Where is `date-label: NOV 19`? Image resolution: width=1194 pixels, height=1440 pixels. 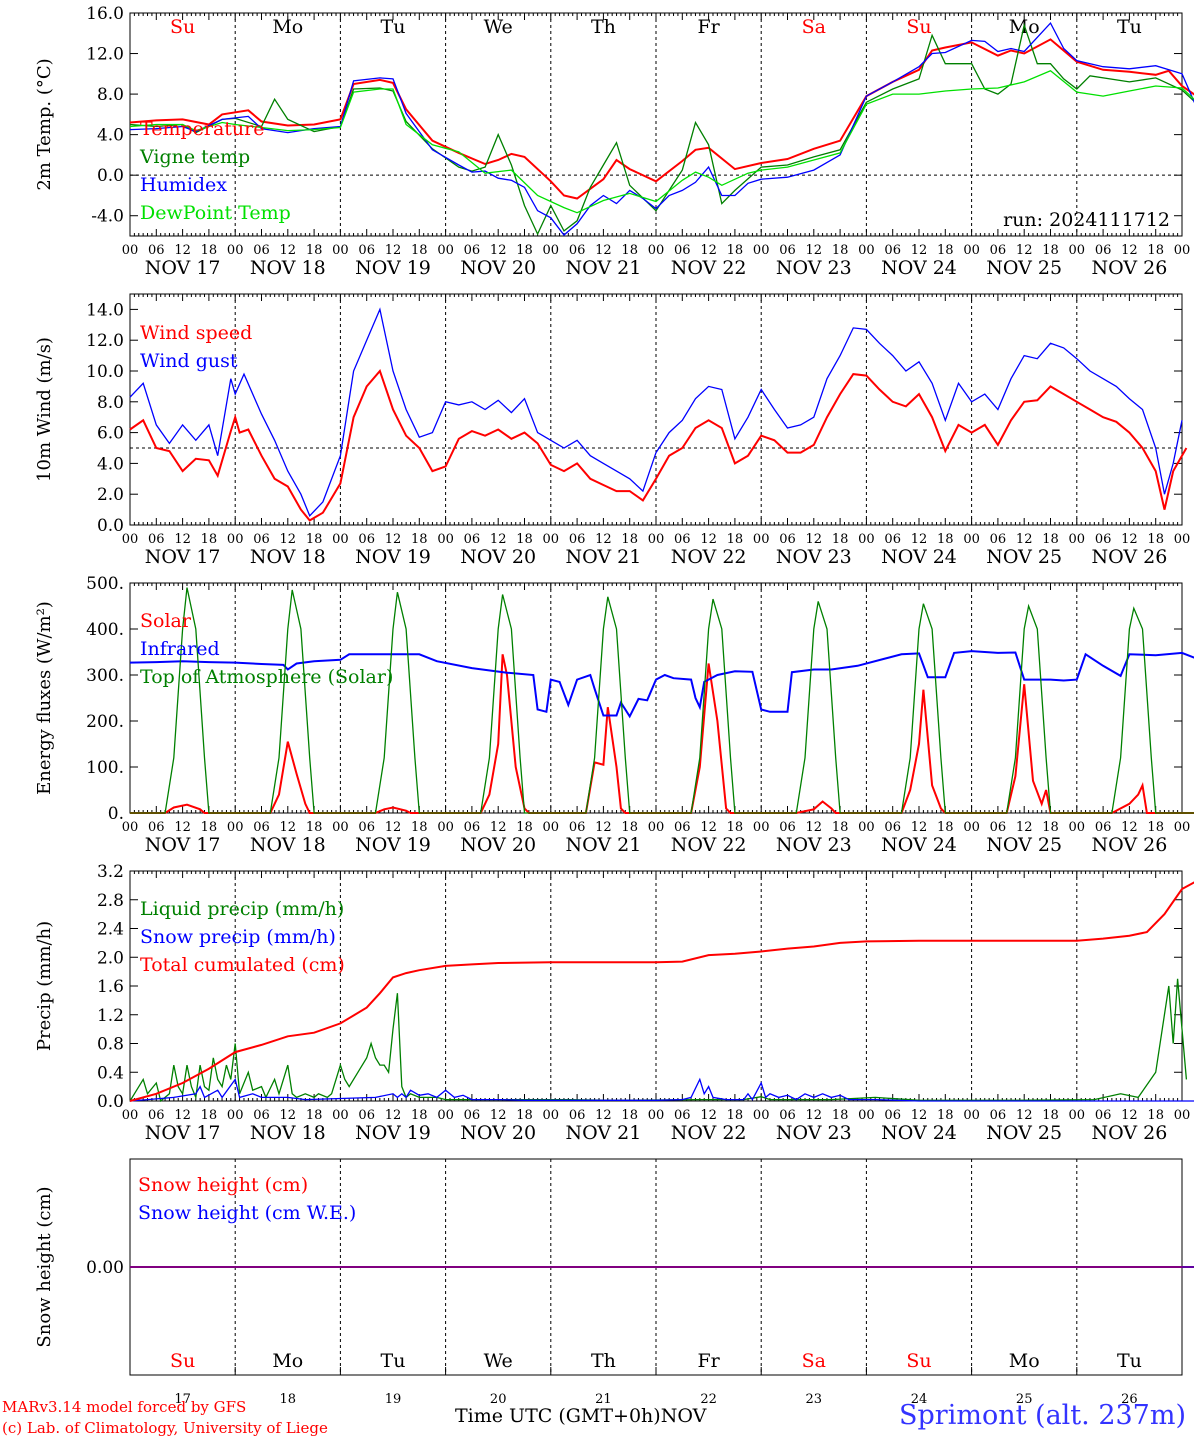 date-label: NOV 19 is located at coordinates (393, 557).